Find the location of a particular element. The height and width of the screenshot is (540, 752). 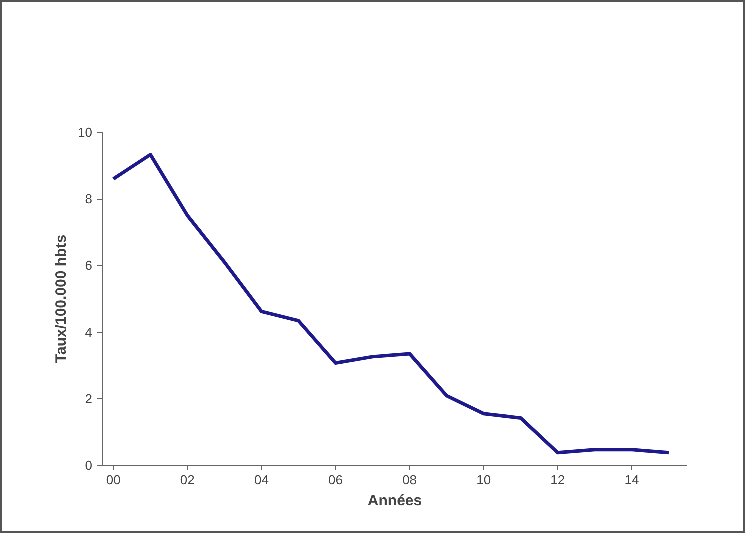

y-tick-label: 0 is located at coordinates (89, 465).